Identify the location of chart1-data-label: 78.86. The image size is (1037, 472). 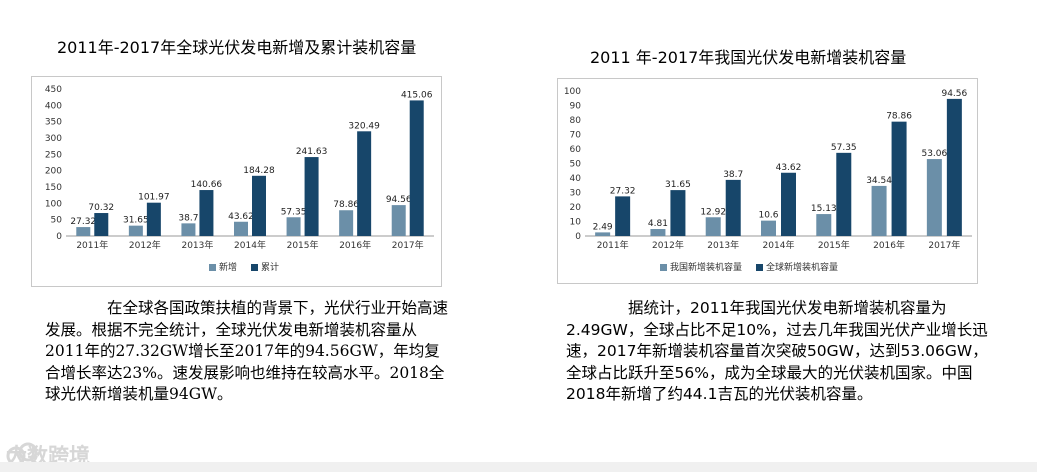
(346, 205).